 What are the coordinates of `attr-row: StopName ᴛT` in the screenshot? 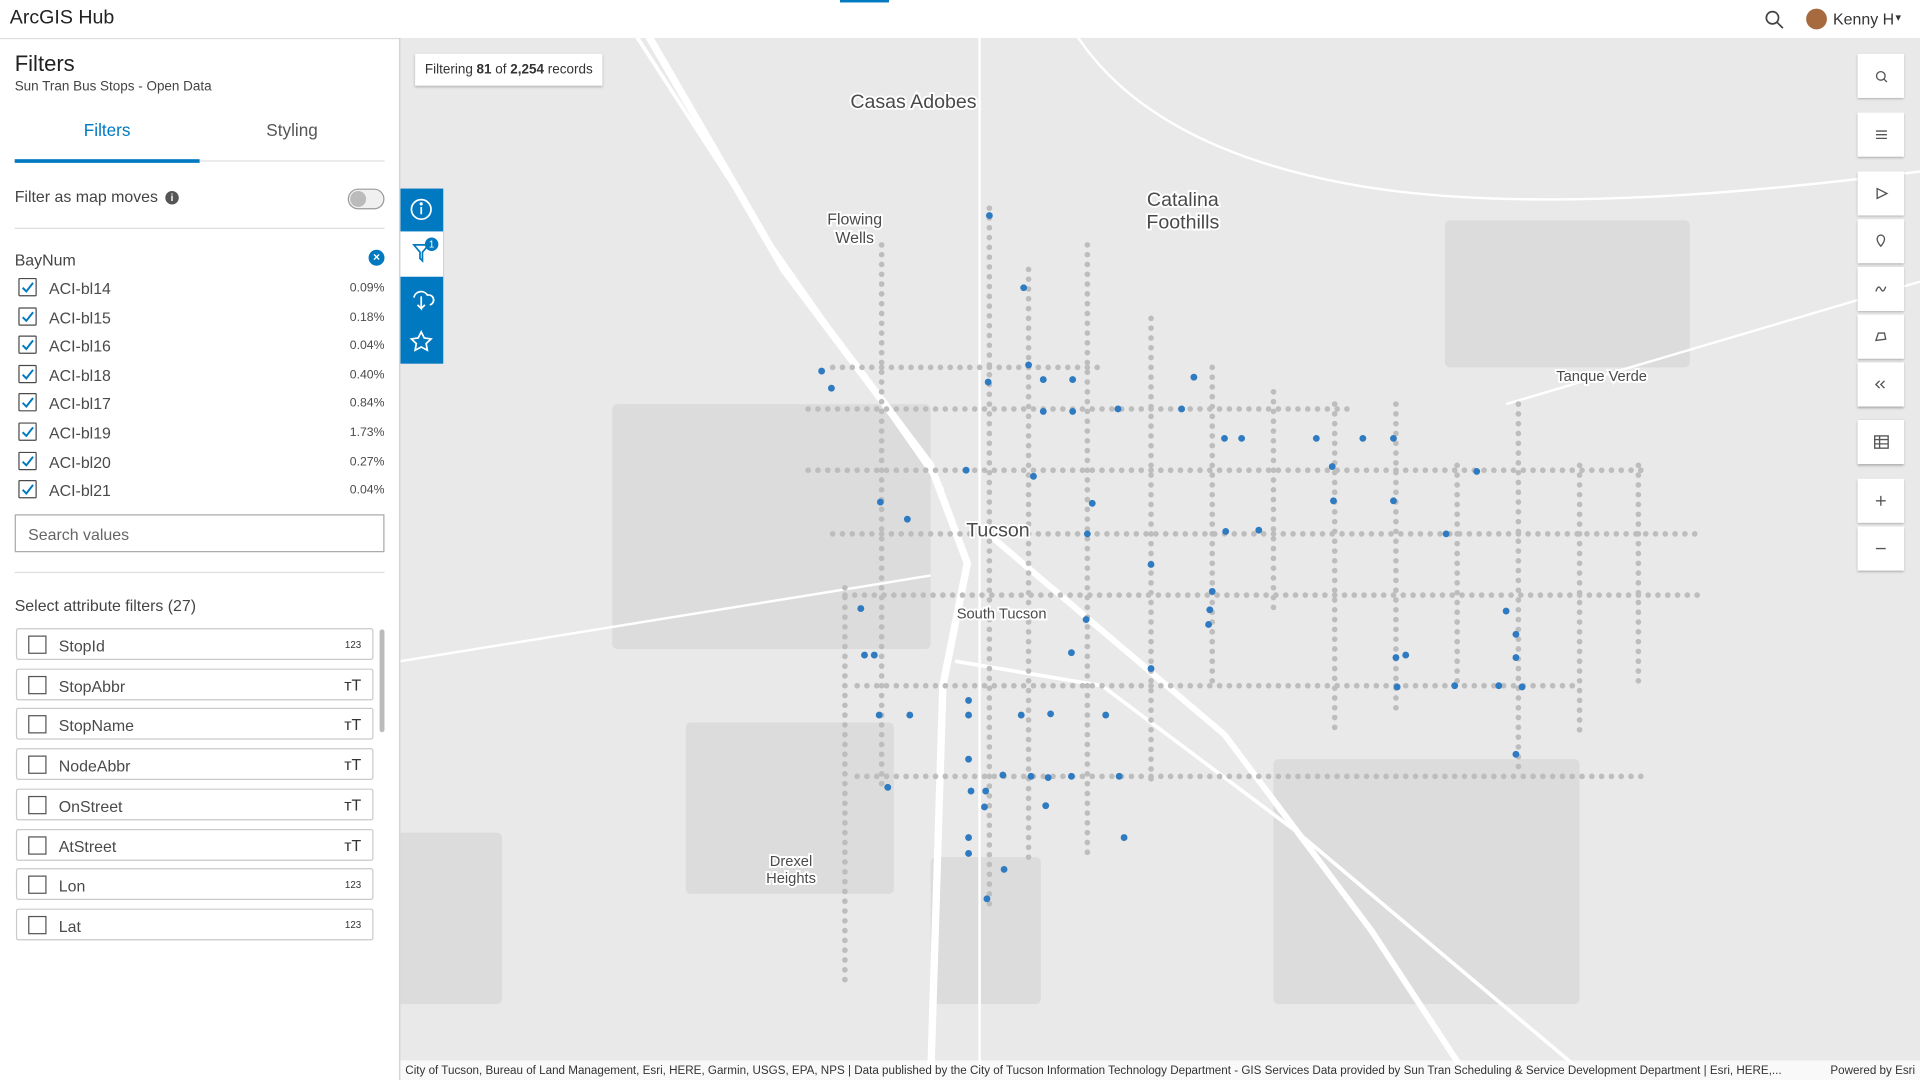 It's located at (194, 724).